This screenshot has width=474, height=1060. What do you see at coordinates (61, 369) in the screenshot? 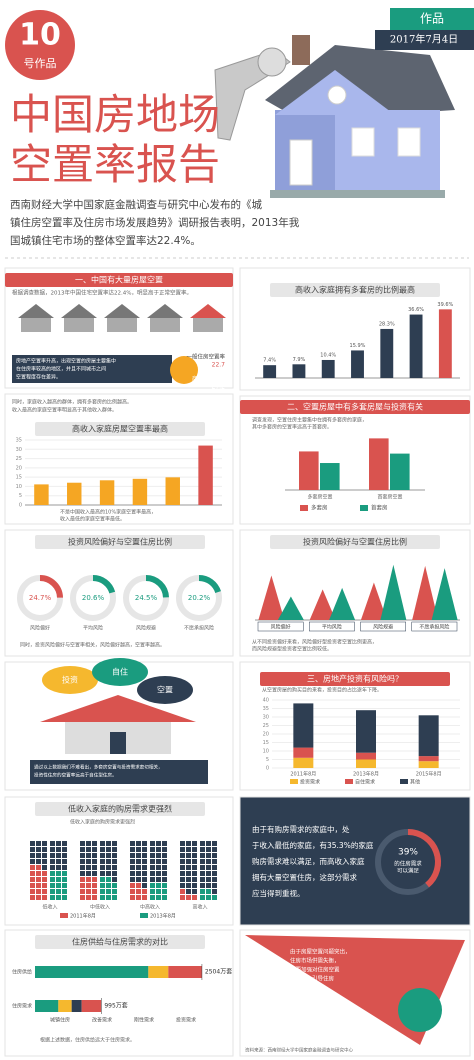
I see `text-line: 在住房率较高的地区，并且不同城市之间` at bounding box center [61, 369].